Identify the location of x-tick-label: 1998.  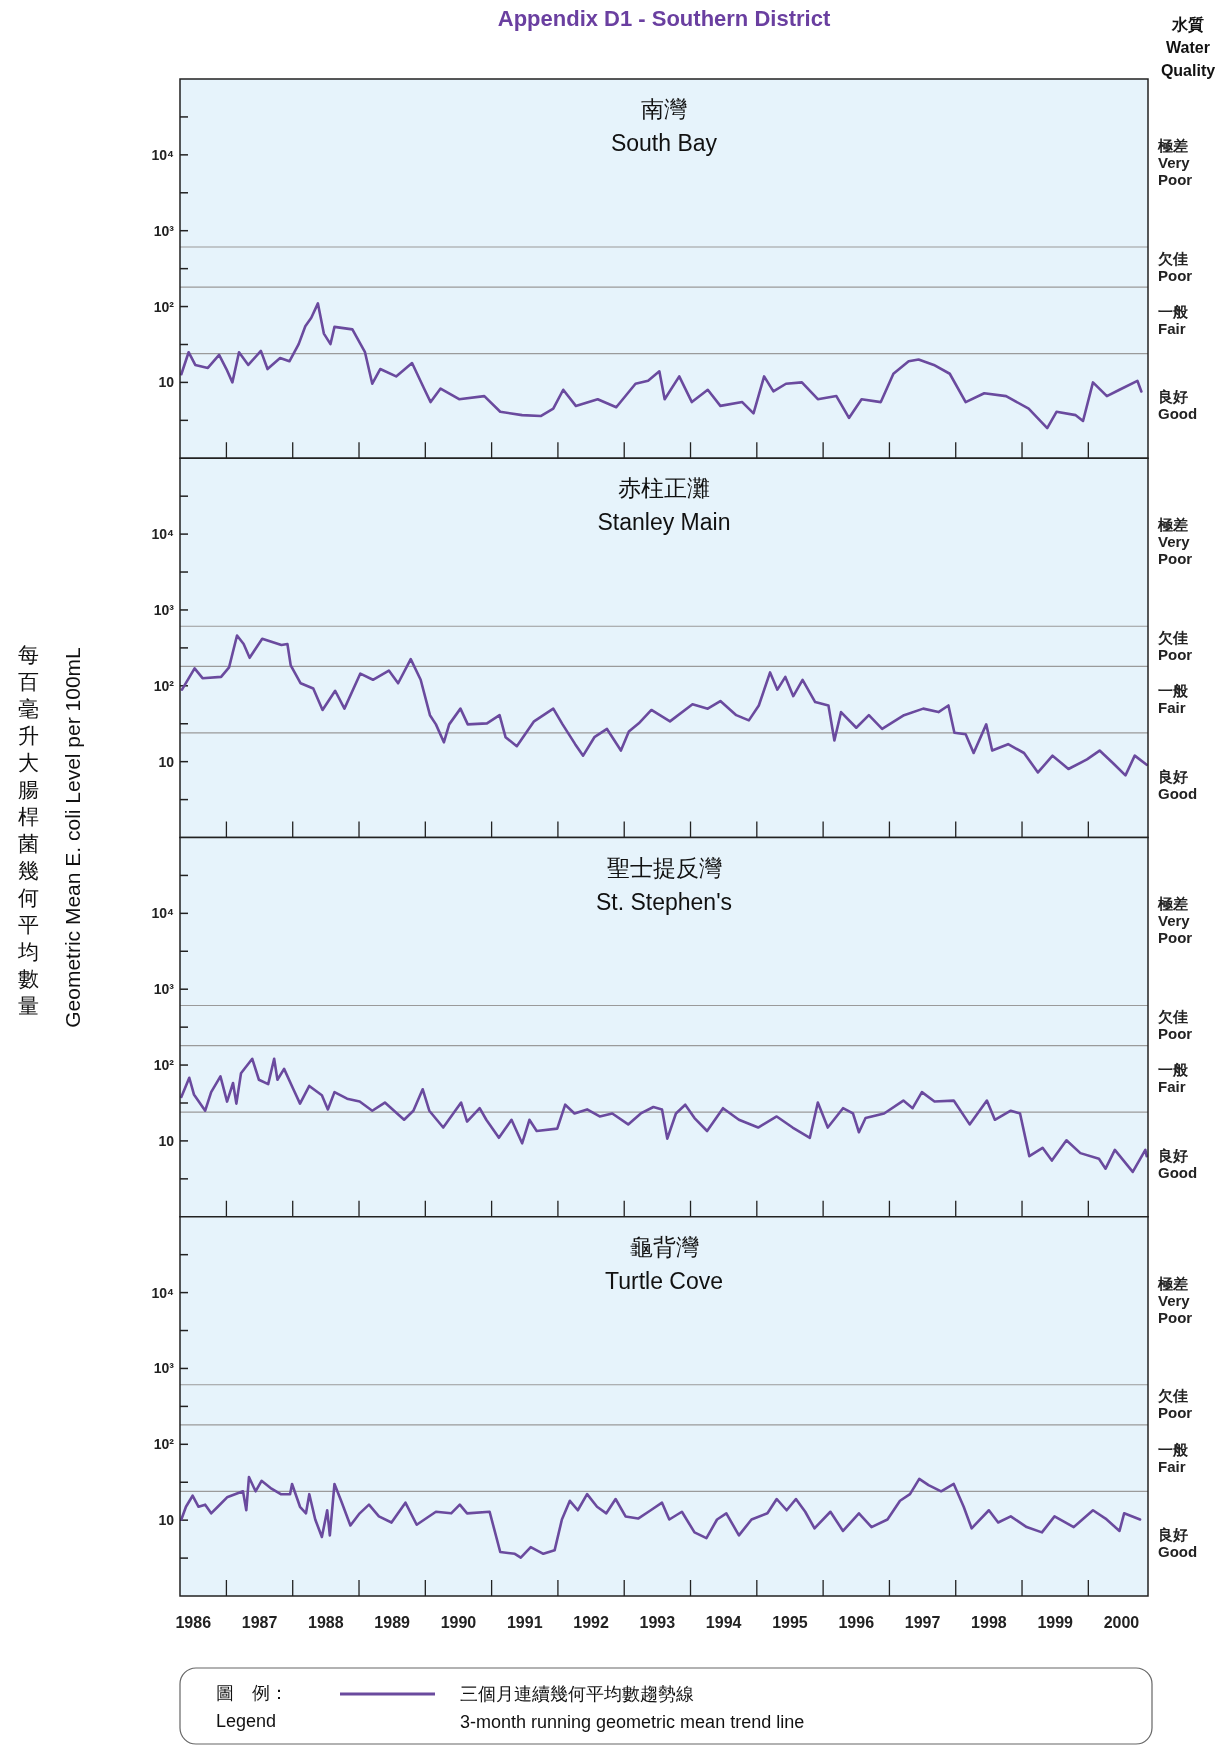
(989, 1622).